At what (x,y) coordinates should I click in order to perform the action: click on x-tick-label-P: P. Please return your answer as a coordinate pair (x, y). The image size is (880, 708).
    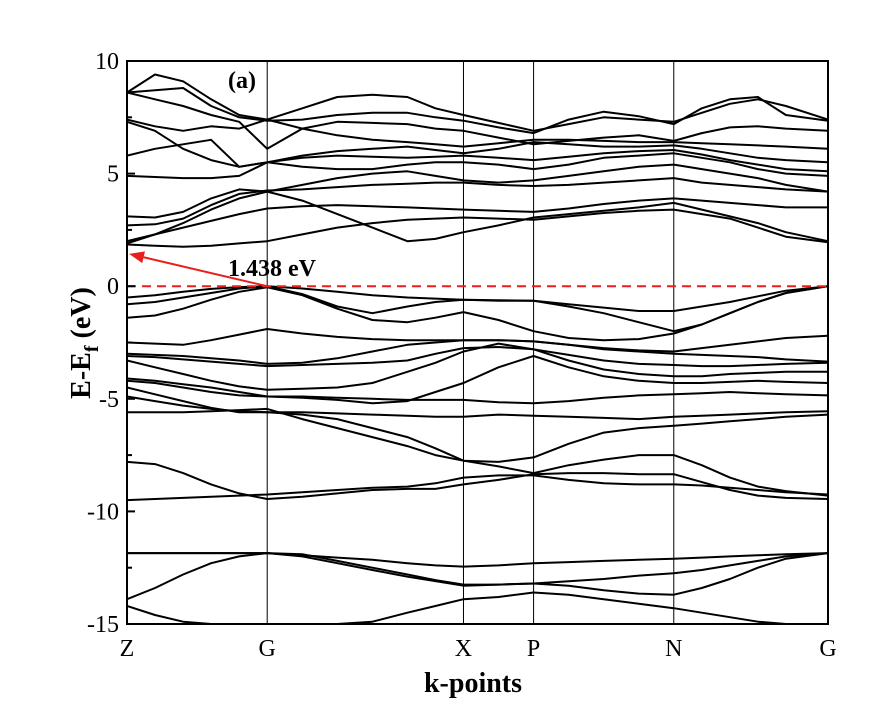
    Looking at the image, I should click on (533, 649).